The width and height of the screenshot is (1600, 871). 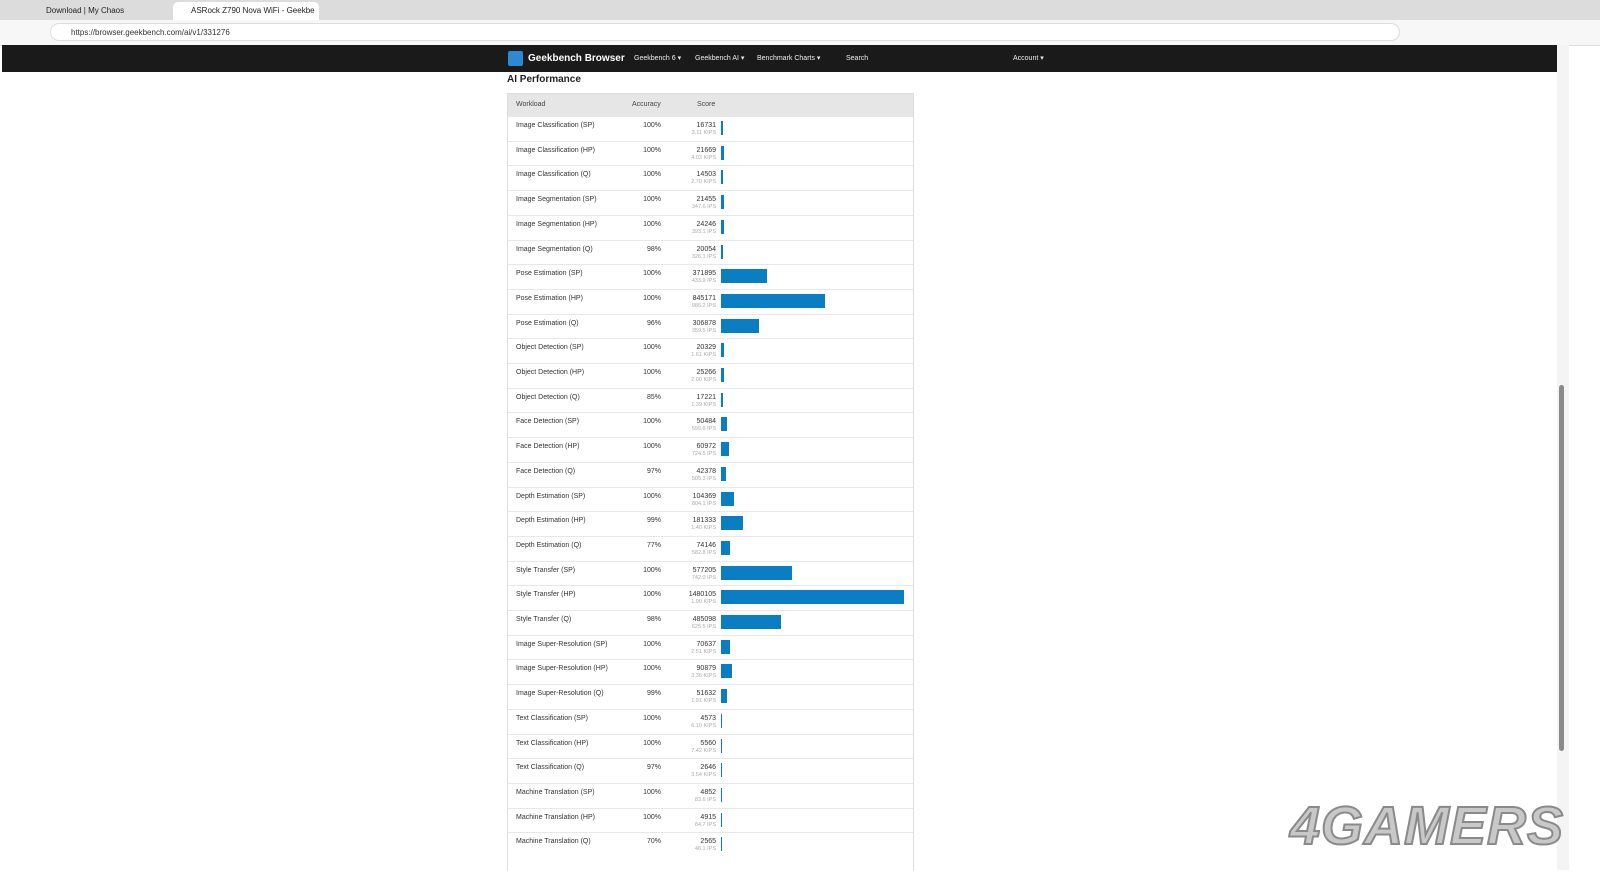 I want to click on accuracy: 97%, so click(x=654, y=767).